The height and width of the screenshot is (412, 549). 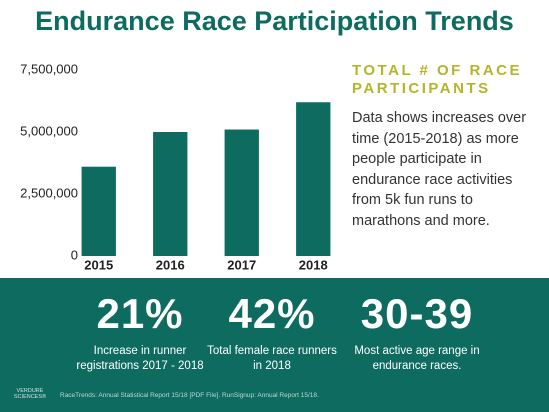 What do you see at coordinates (49, 68) in the screenshot?
I see `y-tick-label: 7,500,000` at bounding box center [49, 68].